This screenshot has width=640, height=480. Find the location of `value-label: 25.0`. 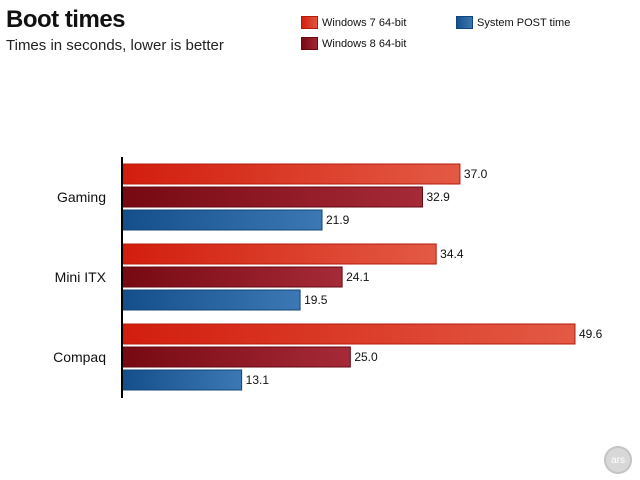

value-label: 25.0 is located at coordinates (366, 357).